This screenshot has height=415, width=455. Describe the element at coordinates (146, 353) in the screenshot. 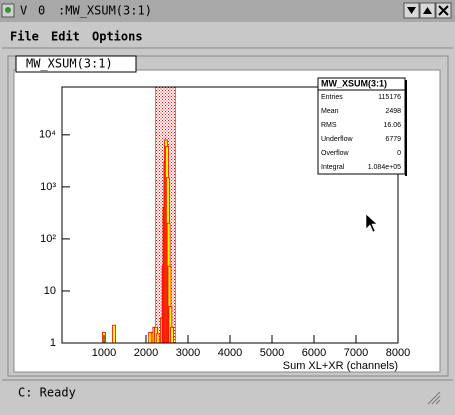

I see `x-tick-label: 2000` at that location.